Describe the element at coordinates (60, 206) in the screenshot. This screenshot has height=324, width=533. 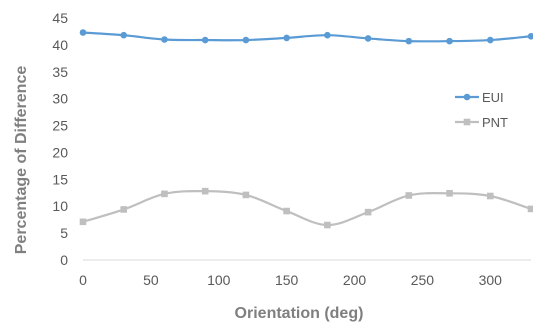
I see `y-tick-label: 10` at that location.